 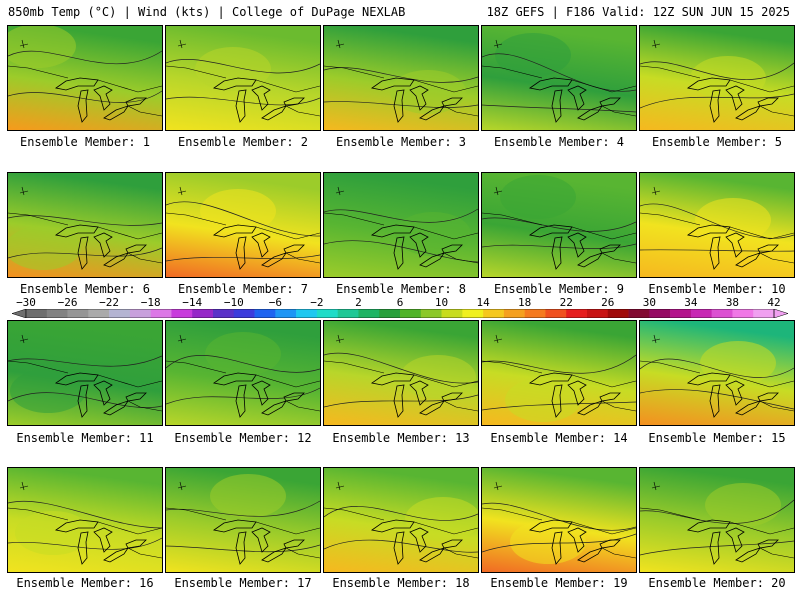 I want to click on ensemble-member-label: Ensemble Member: 15, so click(x=717, y=438).